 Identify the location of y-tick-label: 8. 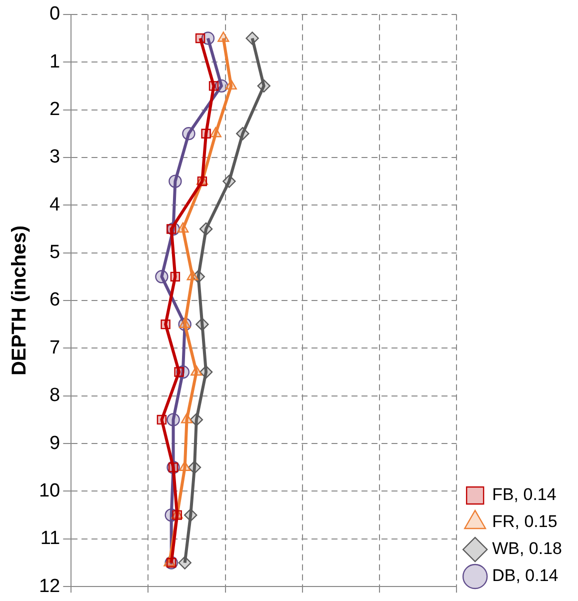
(55, 395).